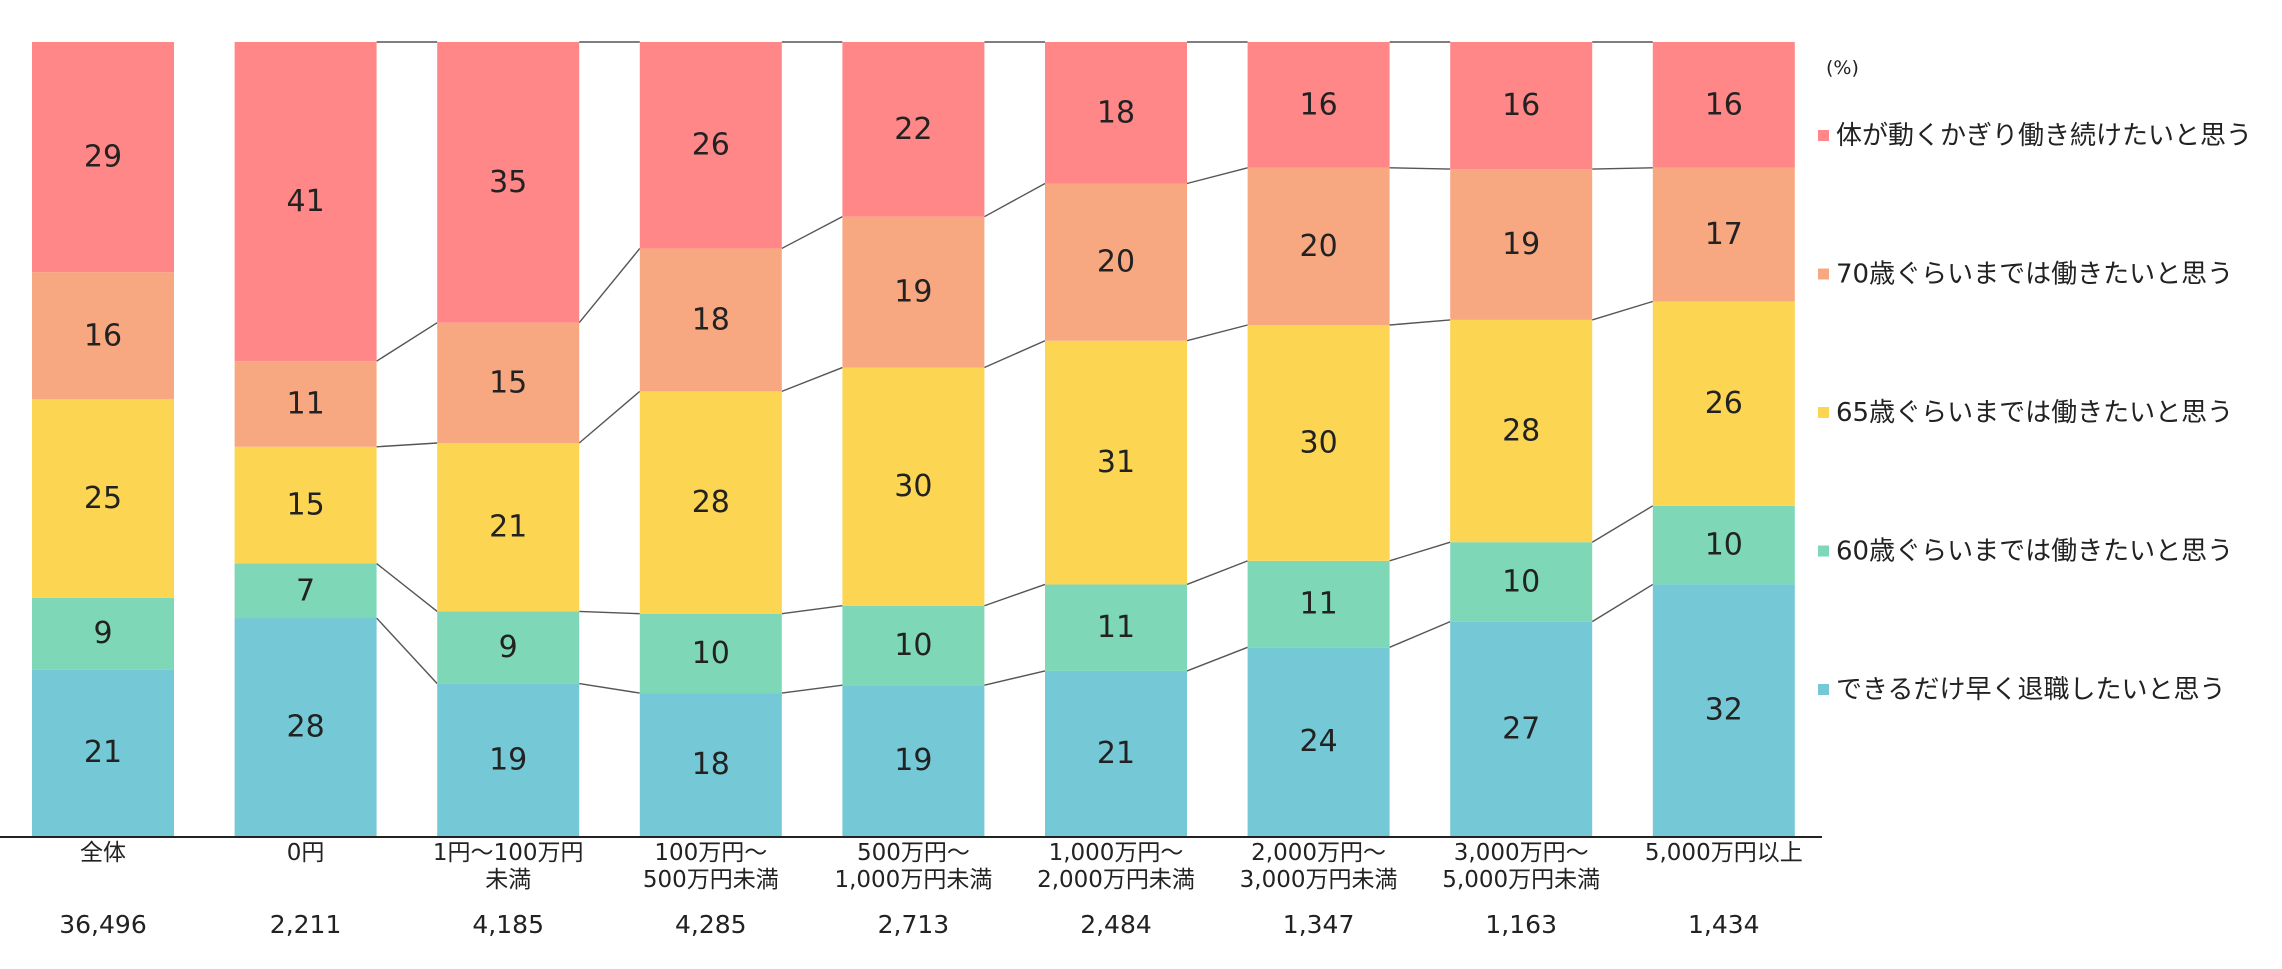  I want to click on value-label-3-4: 26, so click(711, 145).